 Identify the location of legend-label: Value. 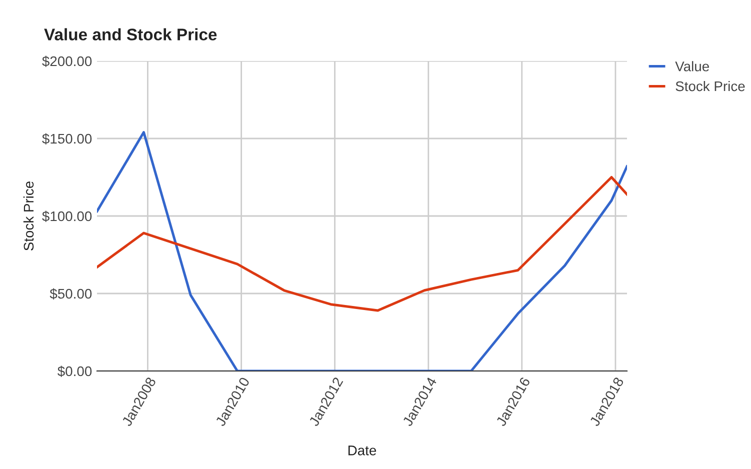
(692, 66).